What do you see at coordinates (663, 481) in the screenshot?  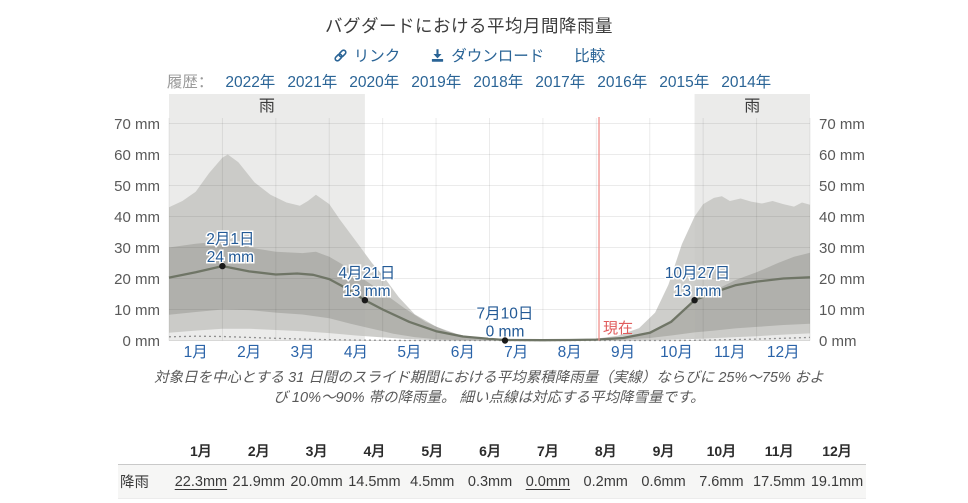 I see `table-rain-value: 0.6mm` at bounding box center [663, 481].